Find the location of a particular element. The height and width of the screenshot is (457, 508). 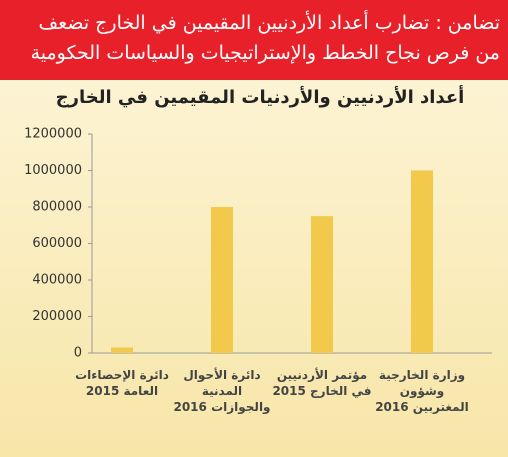

y-tick-label: 200000 is located at coordinates (57, 316).